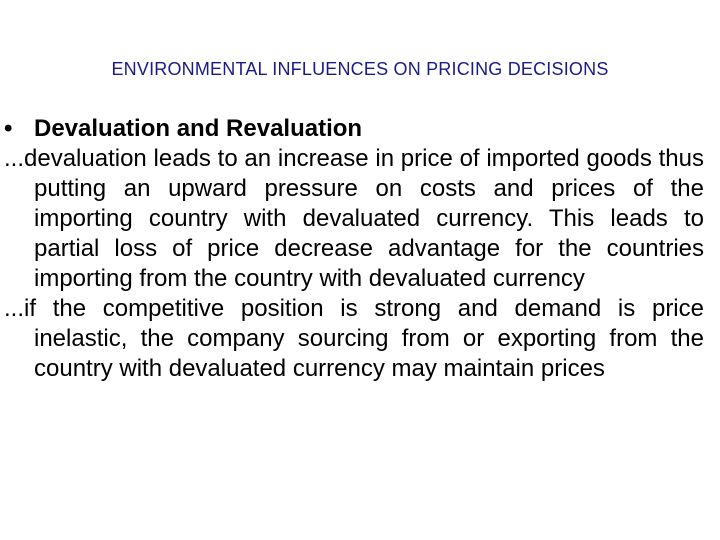 This screenshot has height=540, width=720. What do you see at coordinates (198, 128) in the screenshot?
I see `bullet-heading-text: Devaluation and Revaluation` at bounding box center [198, 128].